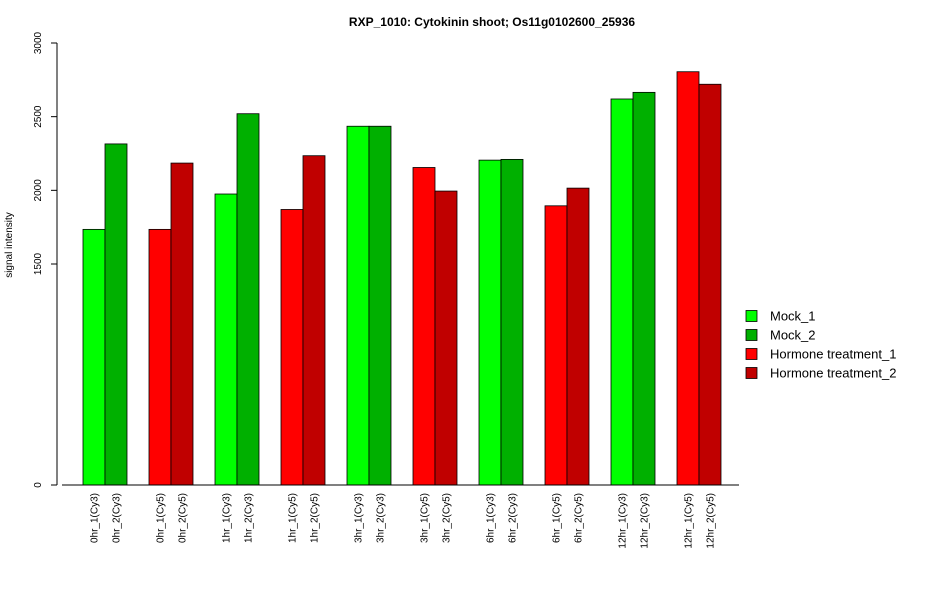  What do you see at coordinates (227, 518) in the screenshot?
I see `x-tick-label: 1hr_1(Cy3)` at bounding box center [227, 518].